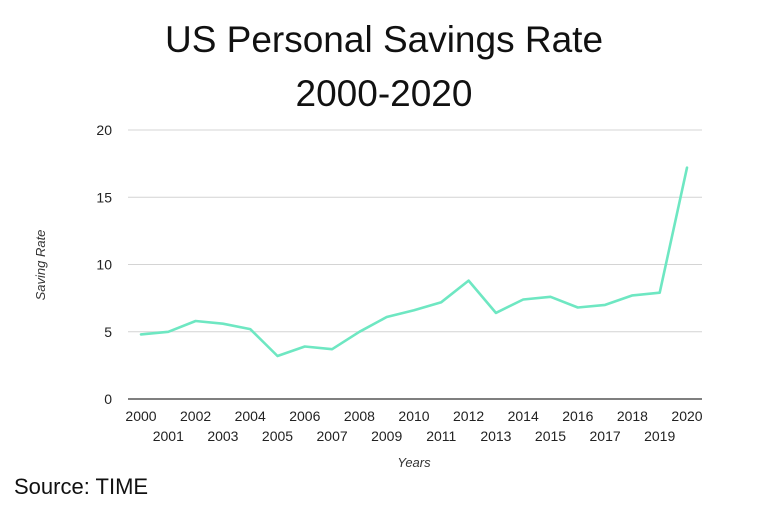  What do you see at coordinates (140, 416) in the screenshot?
I see `x-tick-label: 2000` at bounding box center [140, 416].